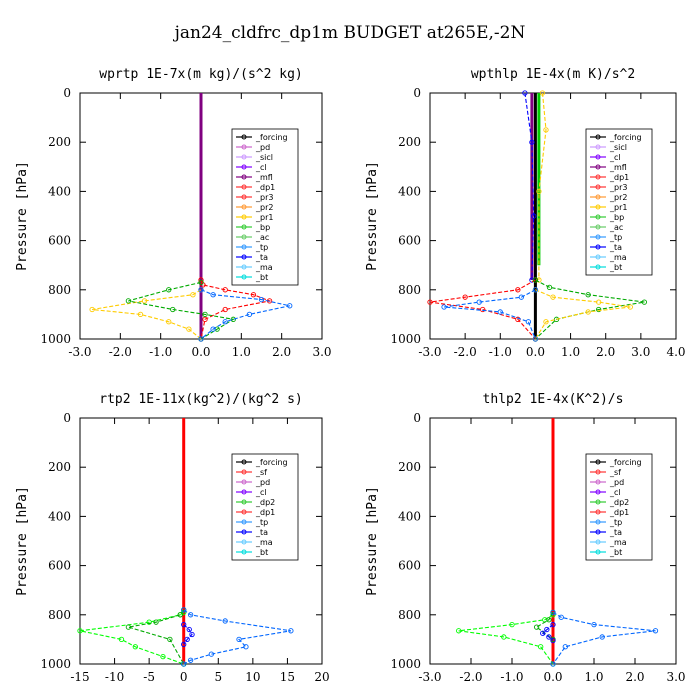 The width and height of the screenshot is (700, 700). I want to click on legend-entry: _dp1, so click(619, 177).